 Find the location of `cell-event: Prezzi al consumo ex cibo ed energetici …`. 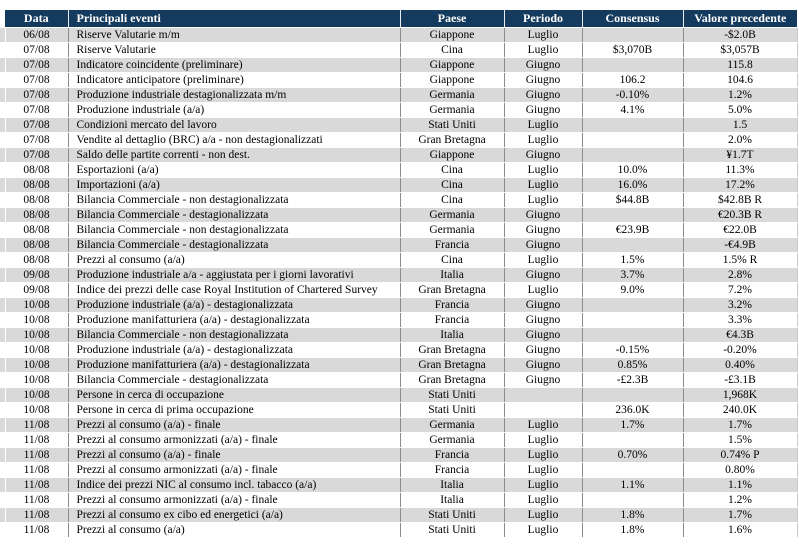

cell-event: Prezzi al consumo ex cibo ed energetici … is located at coordinates (233, 515).